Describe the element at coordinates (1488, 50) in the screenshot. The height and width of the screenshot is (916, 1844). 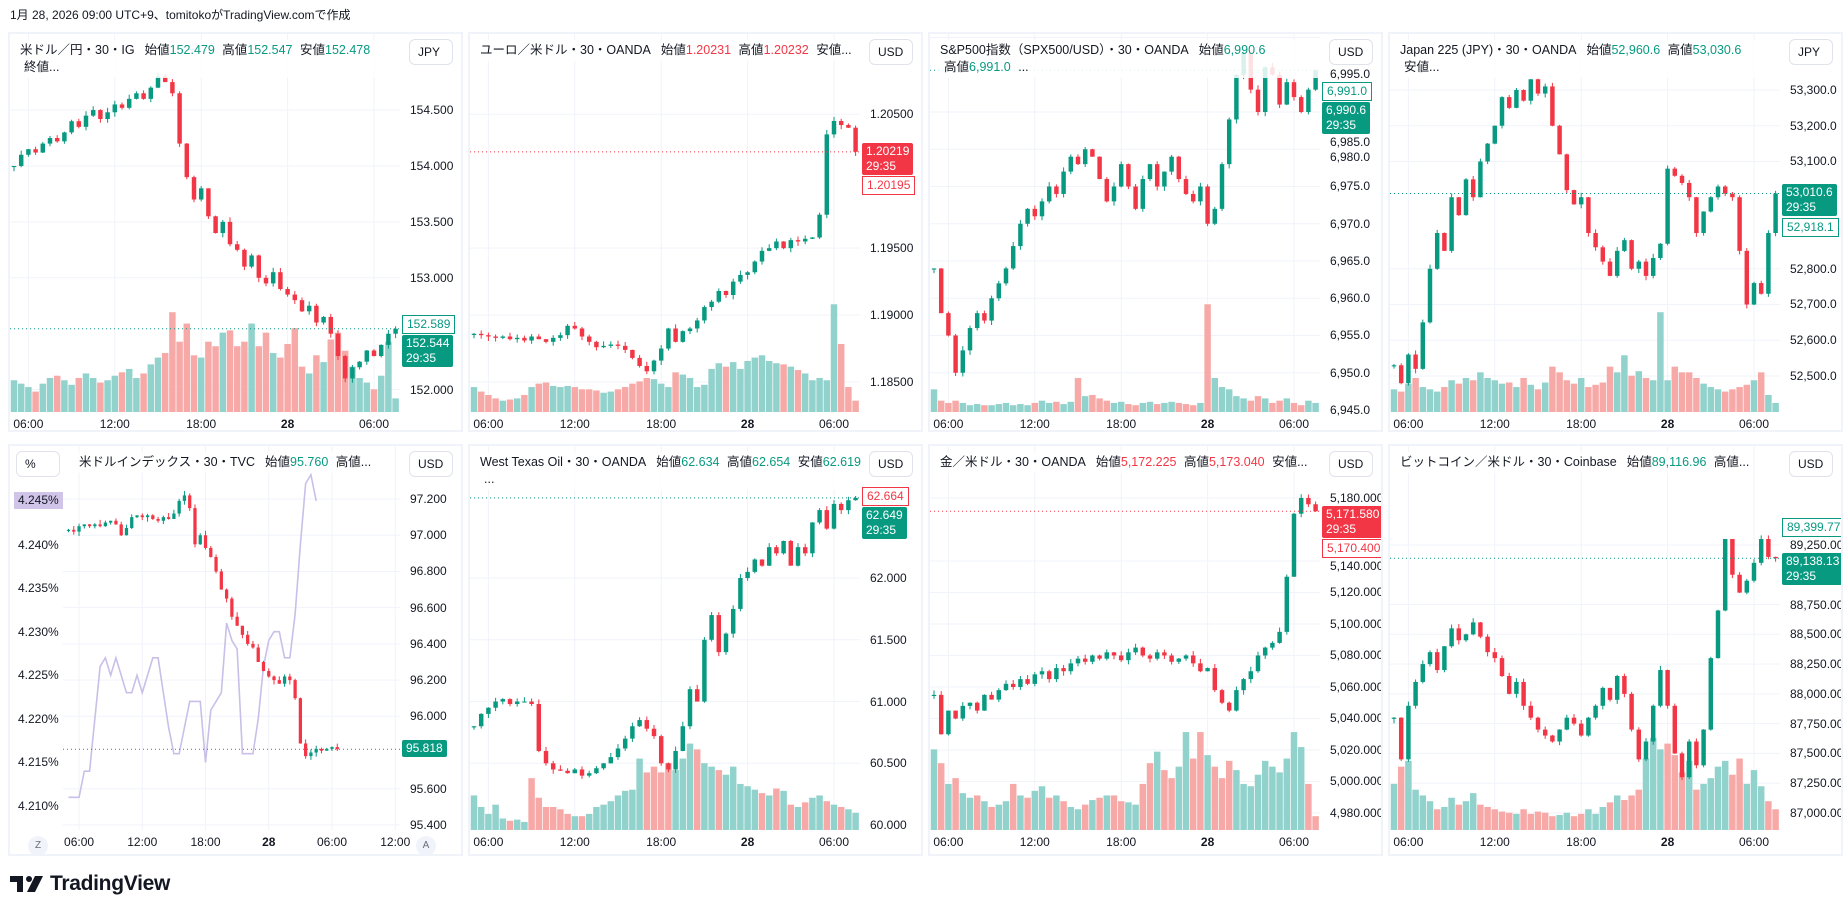
I see `symbol-name: Japan 225 (JPY)・30・OANDA` at that location.